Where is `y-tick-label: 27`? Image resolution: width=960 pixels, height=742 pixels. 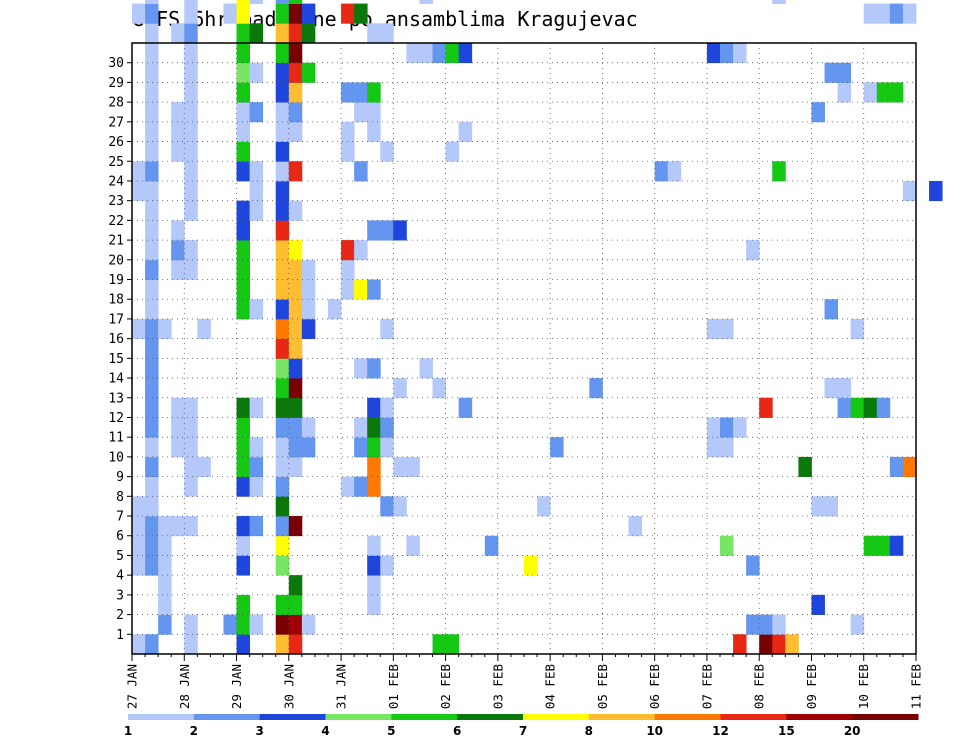
y-tick-label: 27 is located at coordinates (116, 122).